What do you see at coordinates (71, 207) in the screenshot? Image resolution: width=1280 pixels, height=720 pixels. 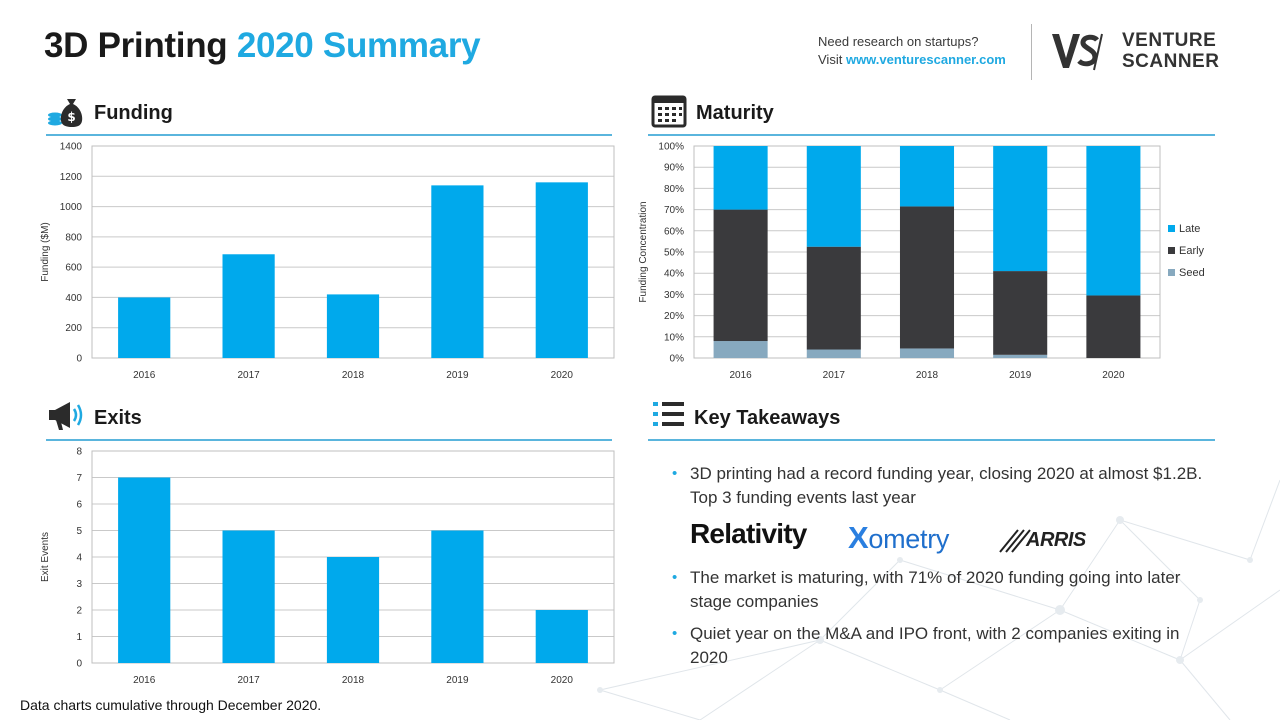 I see `y-tick-label: 1000` at bounding box center [71, 207].